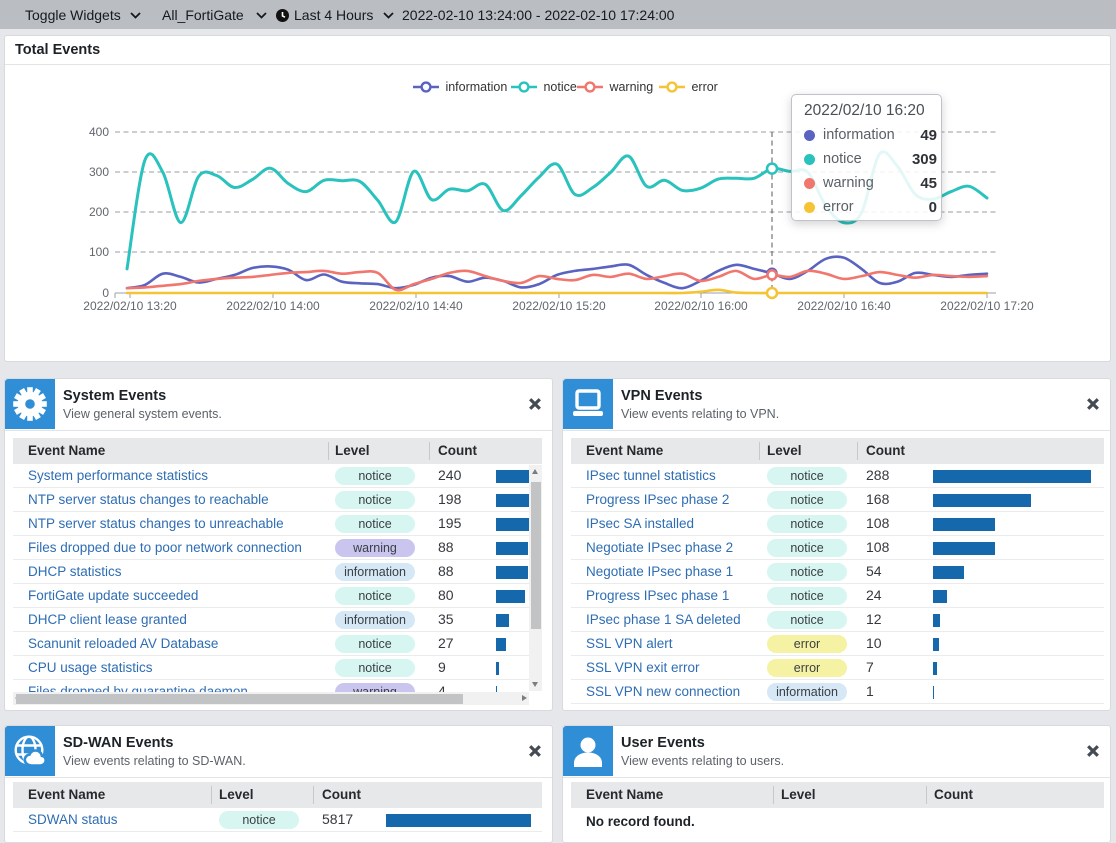 Image resolution: width=1116 pixels, height=843 pixels. Describe the element at coordinates (844, 306) in the screenshot. I see `svg-text: 2022/02/10 16:40` at that location.